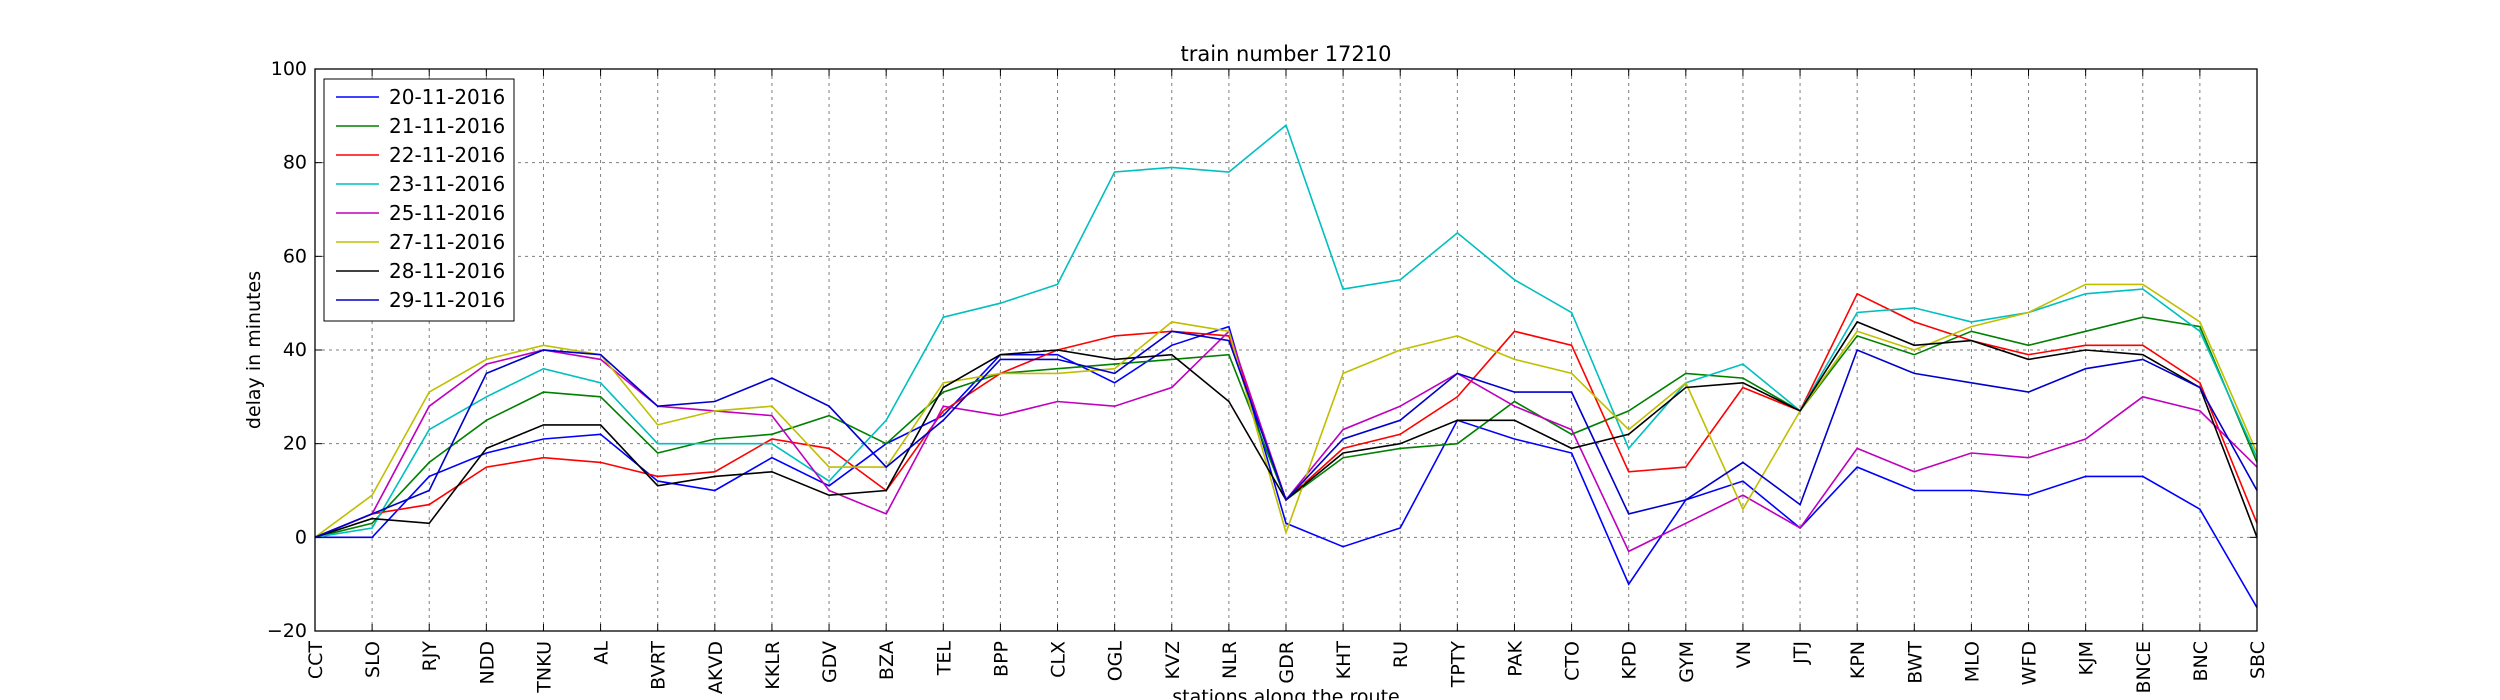 The image size is (2500, 700). Describe the element at coordinates (1573, 661) in the screenshot. I see `x-tick-label: CTO` at that location.